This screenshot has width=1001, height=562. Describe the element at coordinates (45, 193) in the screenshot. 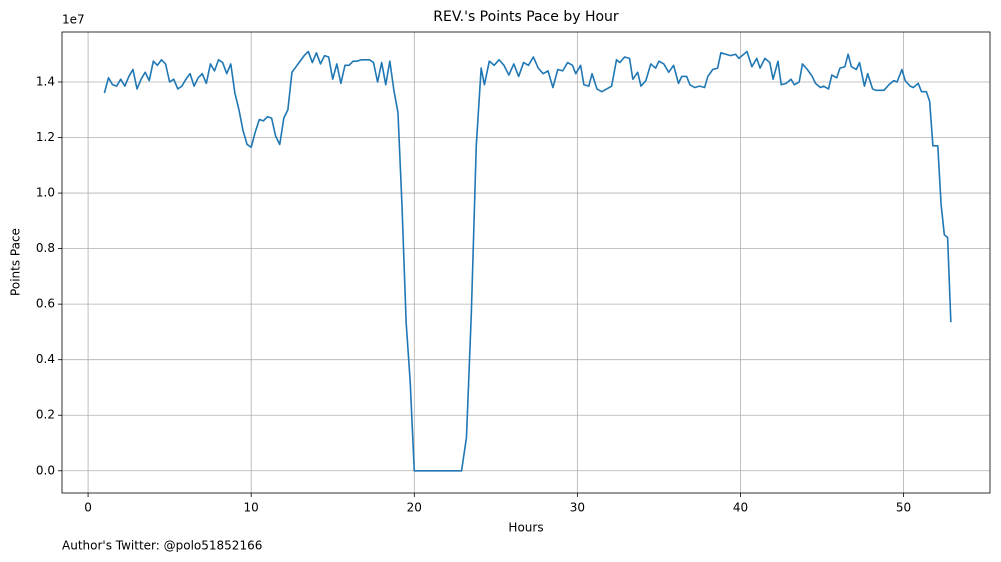

I see `y-tick-label: 1.0` at that location.